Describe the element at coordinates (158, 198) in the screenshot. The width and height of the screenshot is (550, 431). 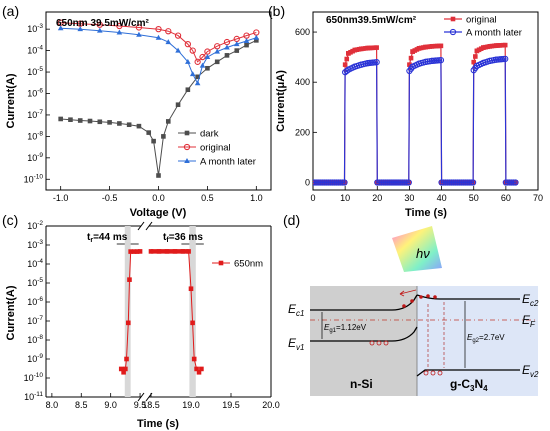
I see `x-tick-label: 0.0` at that location.